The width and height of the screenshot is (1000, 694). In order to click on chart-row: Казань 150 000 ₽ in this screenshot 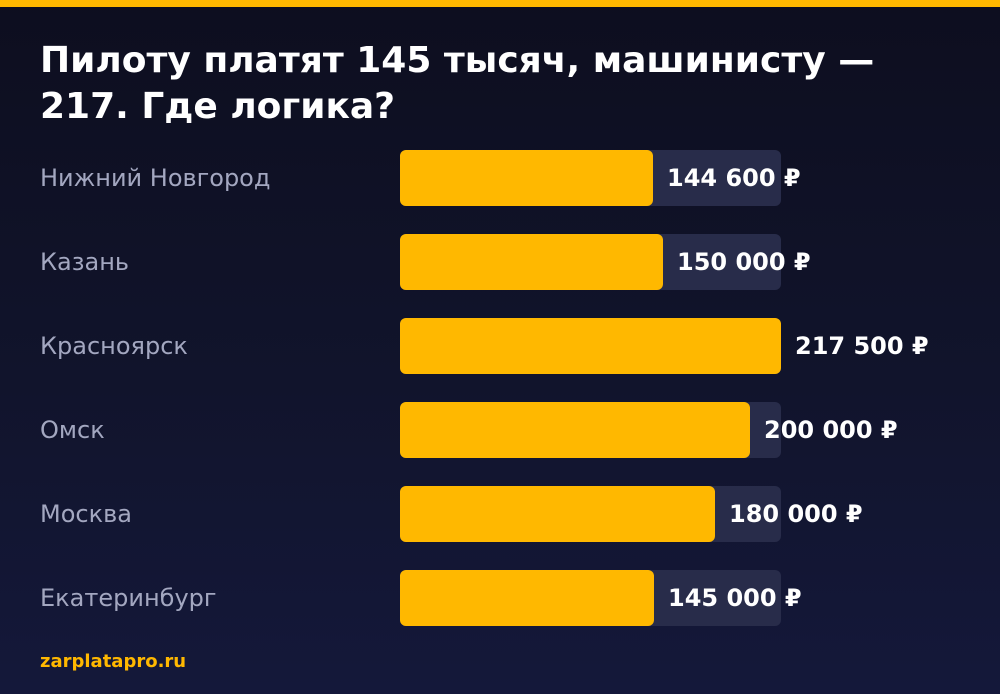, I will do `click(500, 262)`.